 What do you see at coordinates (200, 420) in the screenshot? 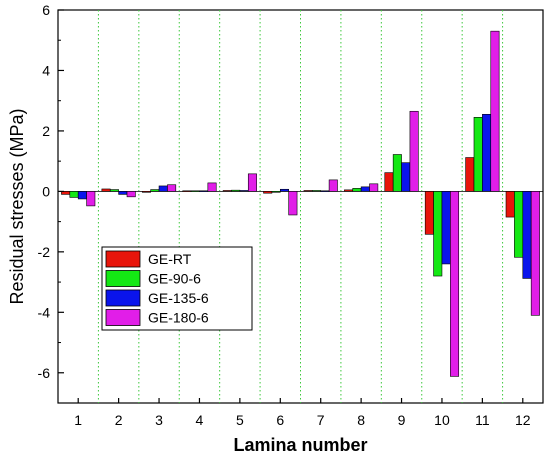
I see `x-tick-label: 4` at bounding box center [200, 420].